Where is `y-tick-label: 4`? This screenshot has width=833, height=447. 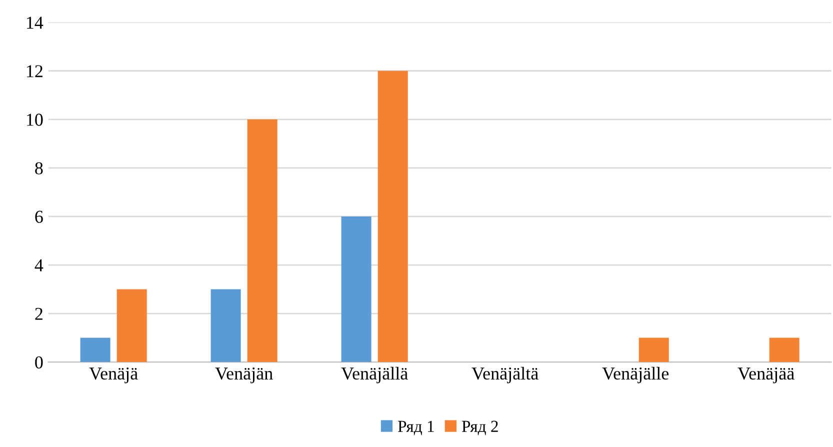
y-tick-label: 4 is located at coordinates (39, 265).